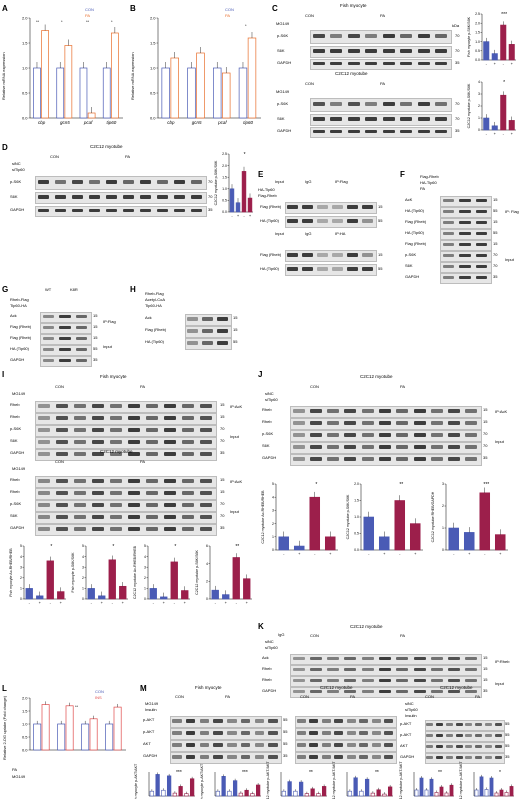 The image size is (520, 799). What do you see at coordinates (273, 550) in the screenshot?
I see `y-tick-label: 0` at bounding box center [273, 550].